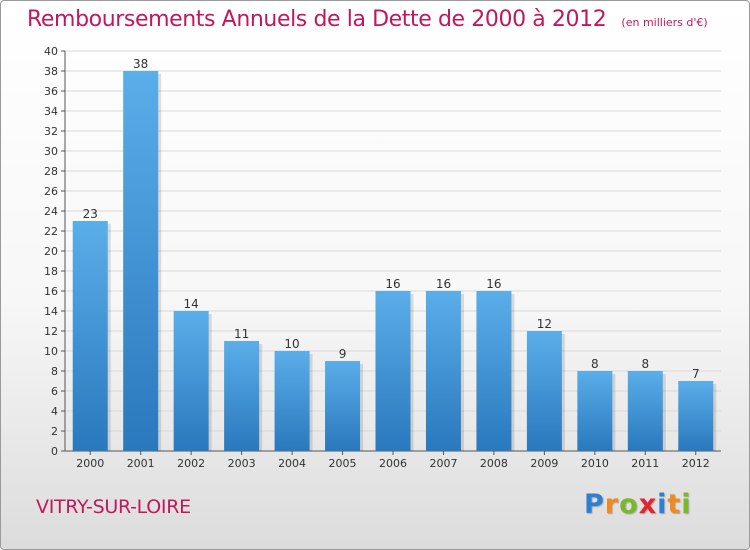 The image size is (750, 550). Describe the element at coordinates (51, 251) in the screenshot. I see `y-tick-label: 20` at that location.